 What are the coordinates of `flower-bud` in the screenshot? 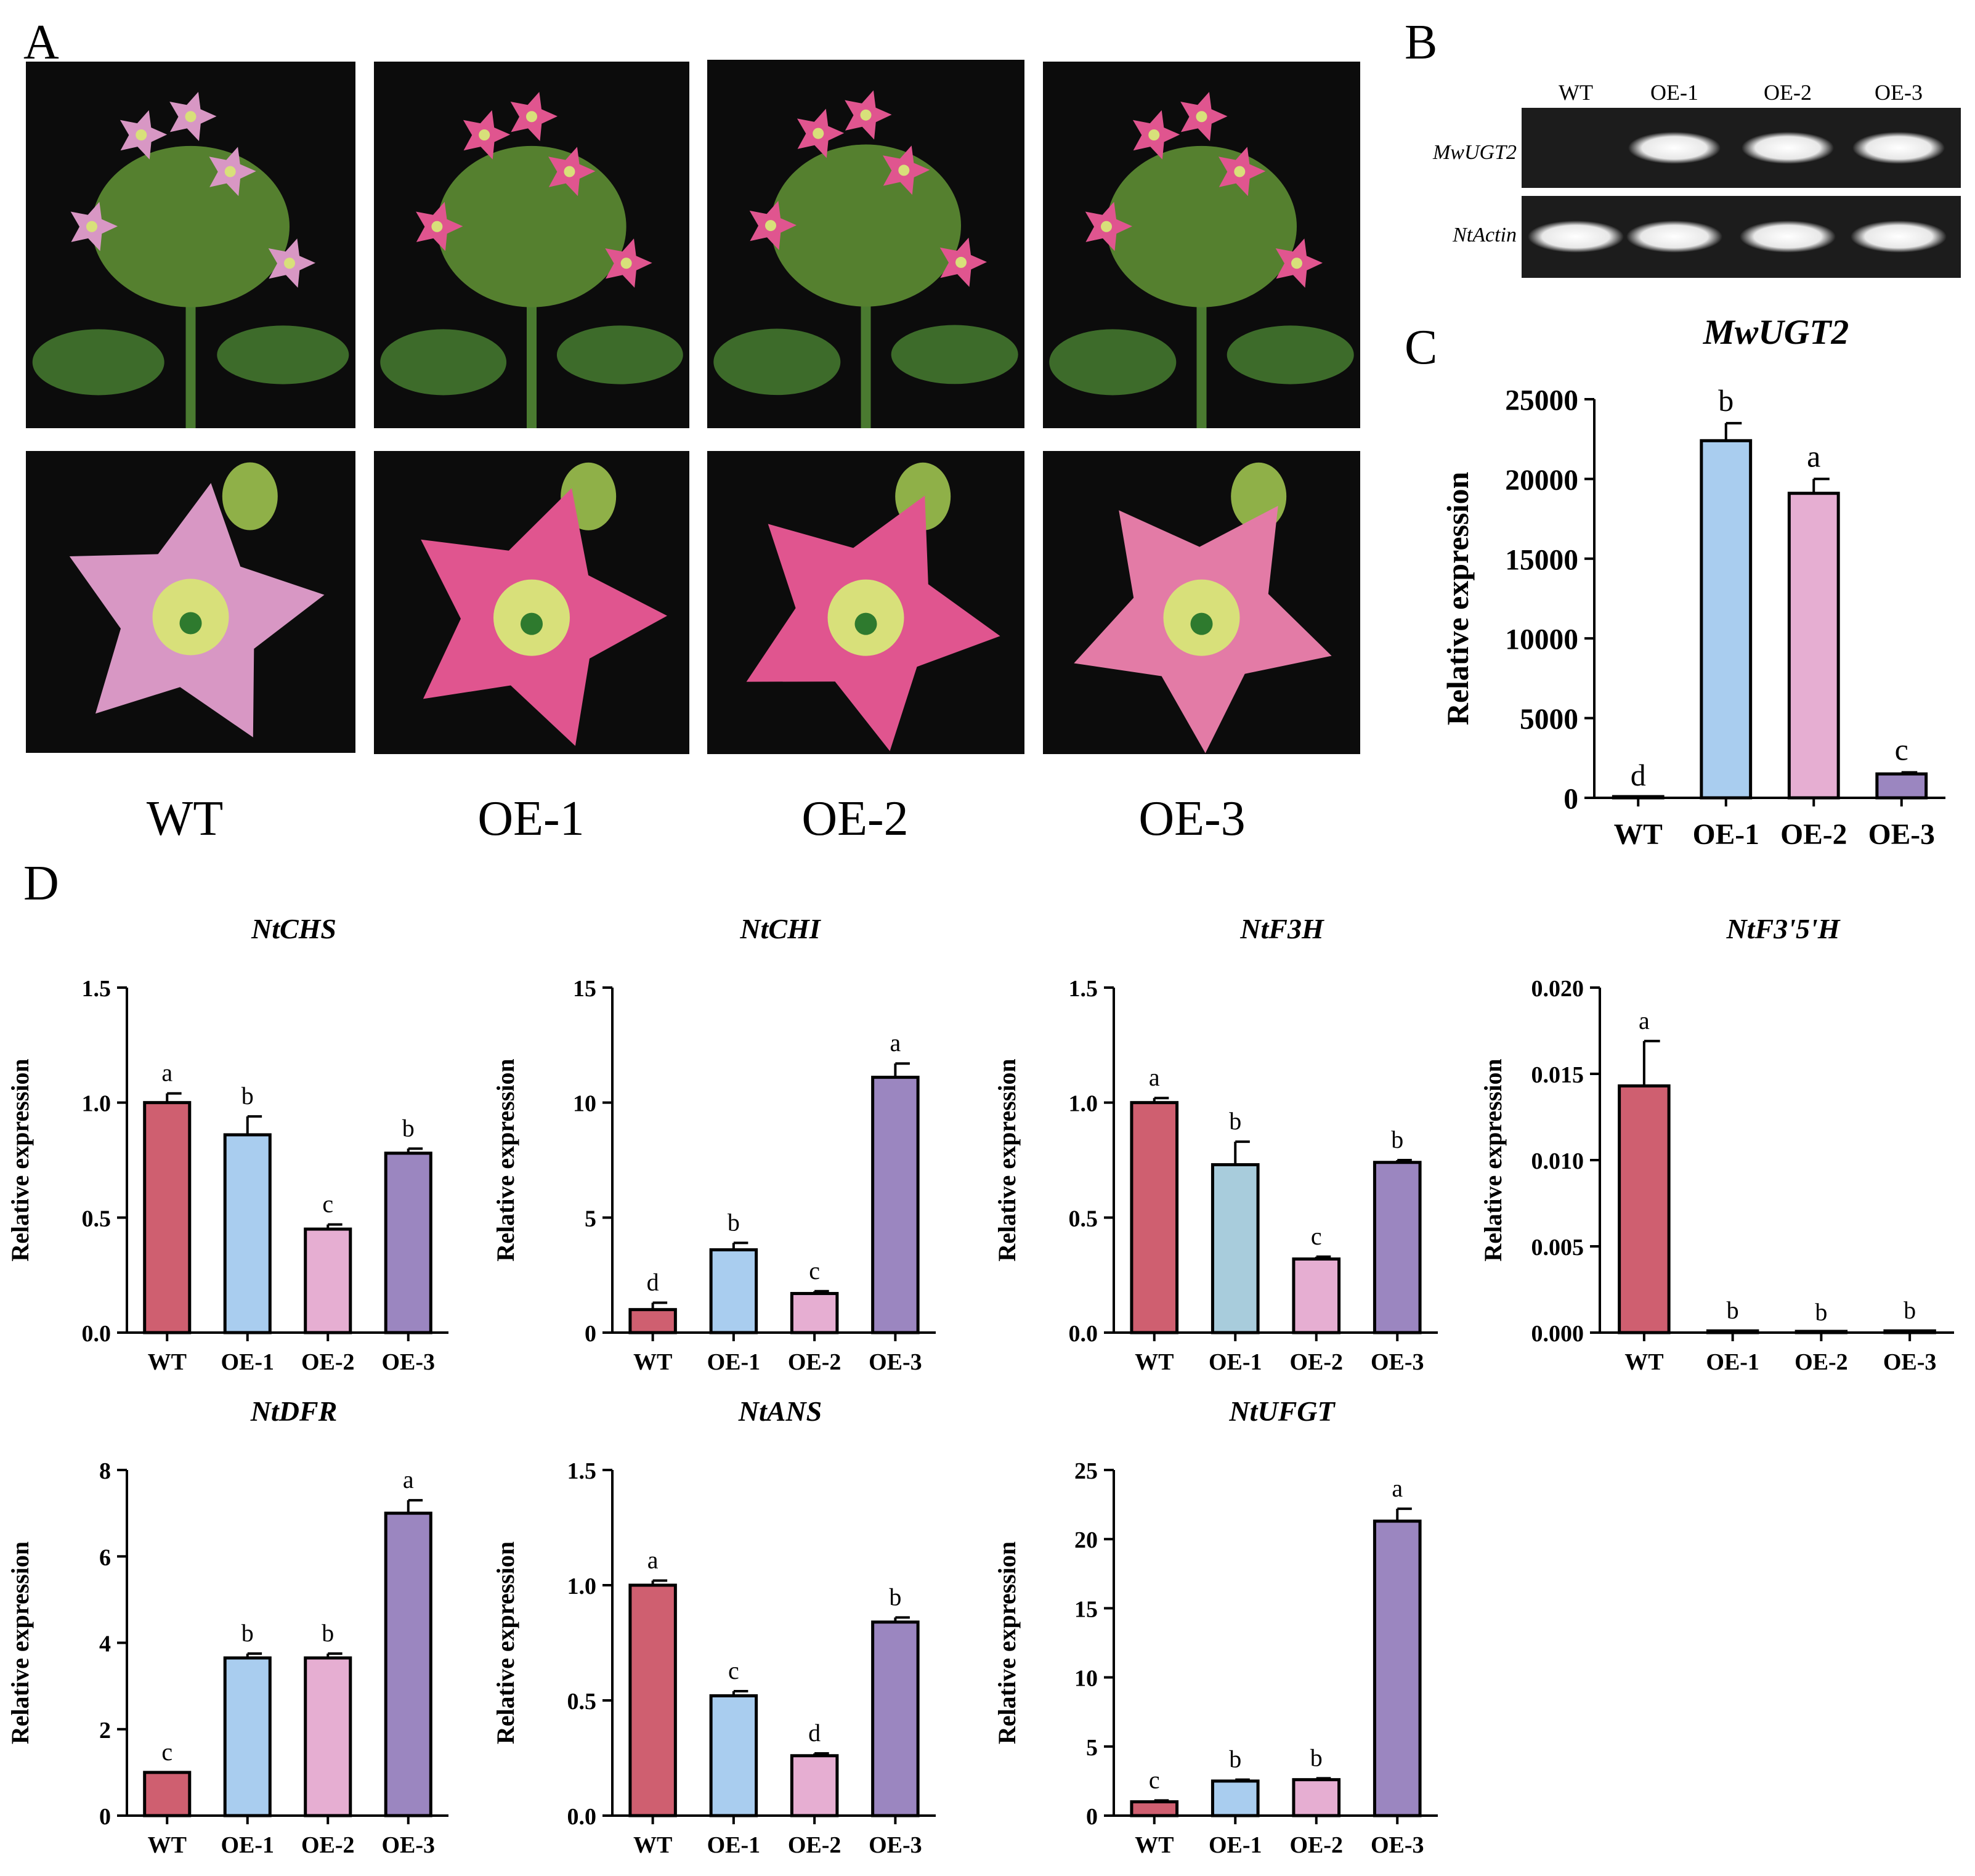 It's located at (250, 496).